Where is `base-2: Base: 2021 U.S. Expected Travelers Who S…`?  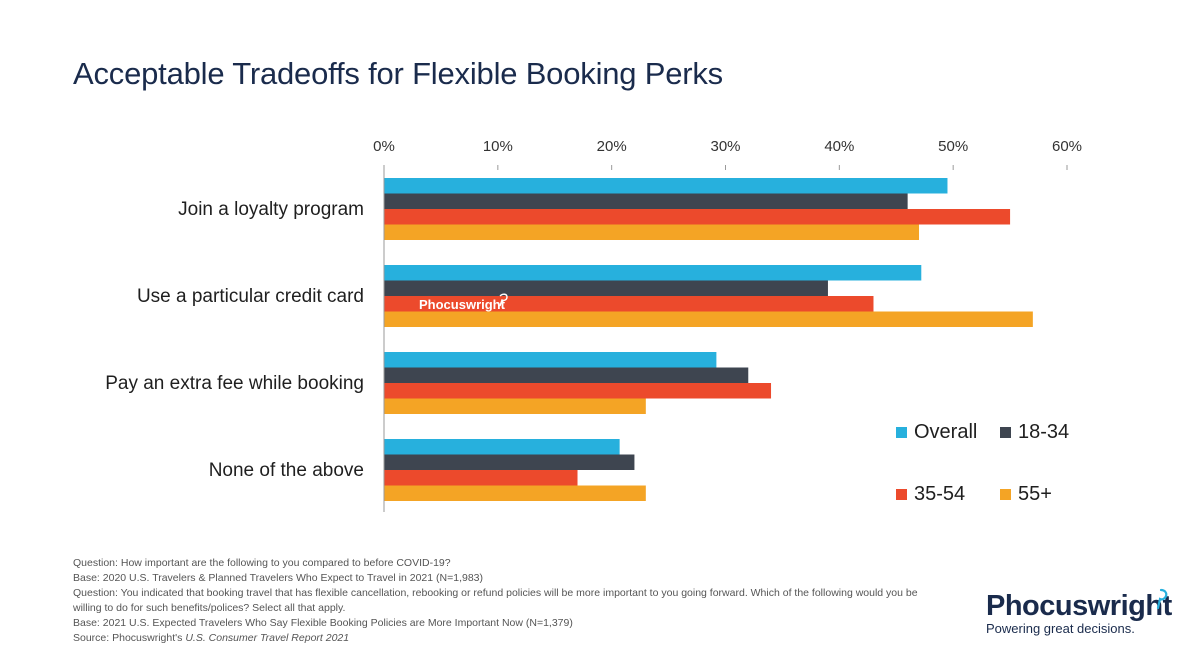
base-2: Base: 2021 U.S. Expected Travelers Who S… is located at coordinates (323, 623).